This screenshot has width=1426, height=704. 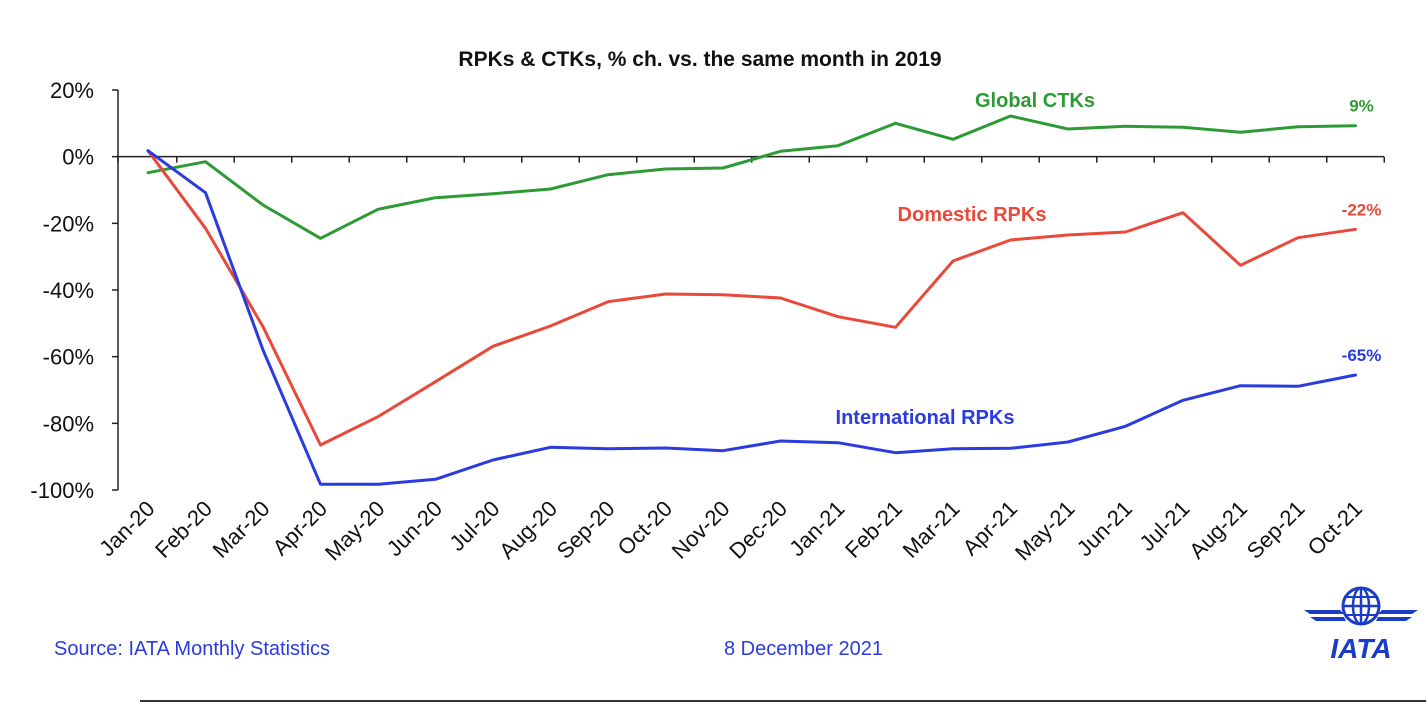 What do you see at coordinates (701, 530) in the screenshot?
I see `x-tick-label: Nov-20` at bounding box center [701, 530].